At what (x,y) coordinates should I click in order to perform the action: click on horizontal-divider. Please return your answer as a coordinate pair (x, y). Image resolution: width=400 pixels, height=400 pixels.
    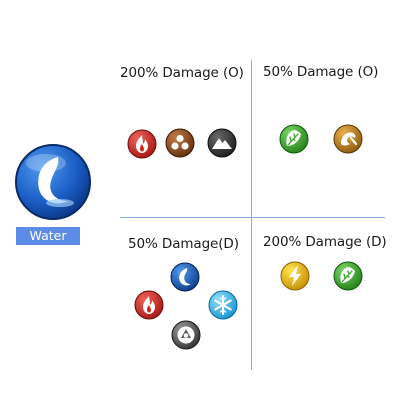
    Looking at the image, I should click on (252, 217).